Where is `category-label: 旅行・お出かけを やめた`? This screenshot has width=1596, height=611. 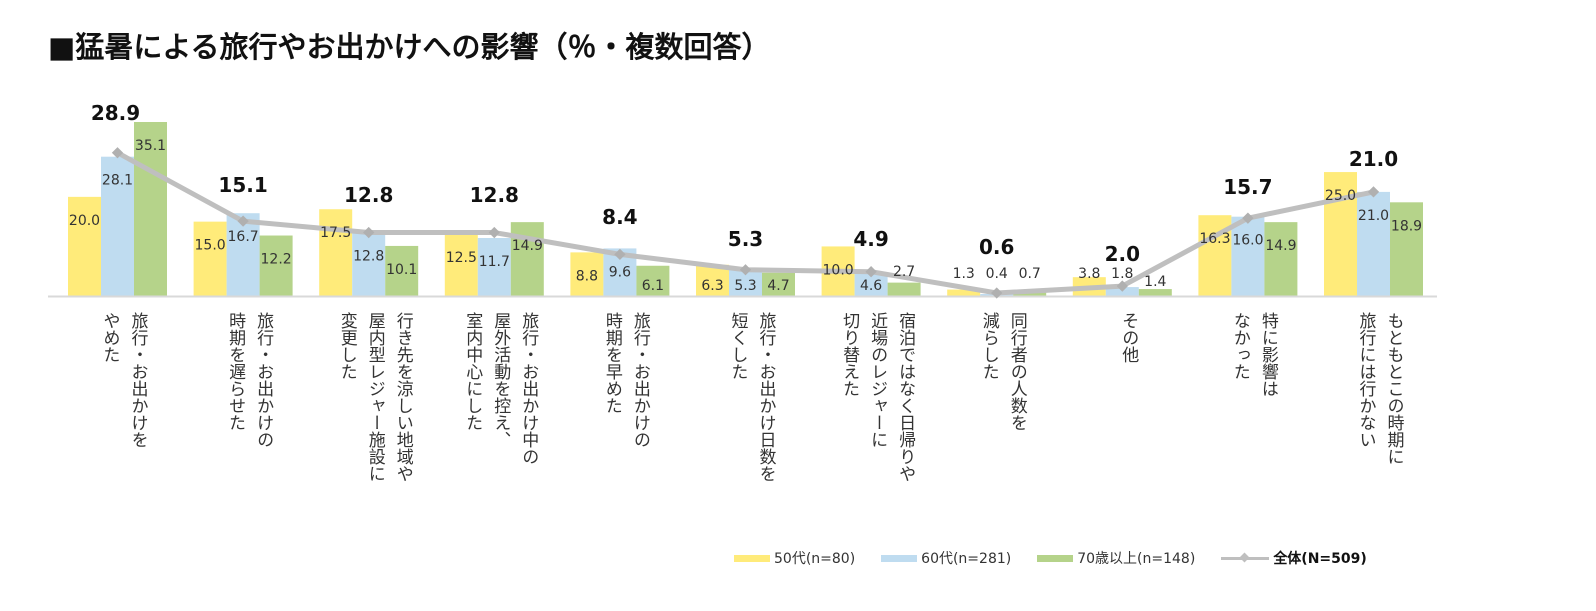
category-label: 旅行・お出かけを やめた is located at coordinates (123, 380).